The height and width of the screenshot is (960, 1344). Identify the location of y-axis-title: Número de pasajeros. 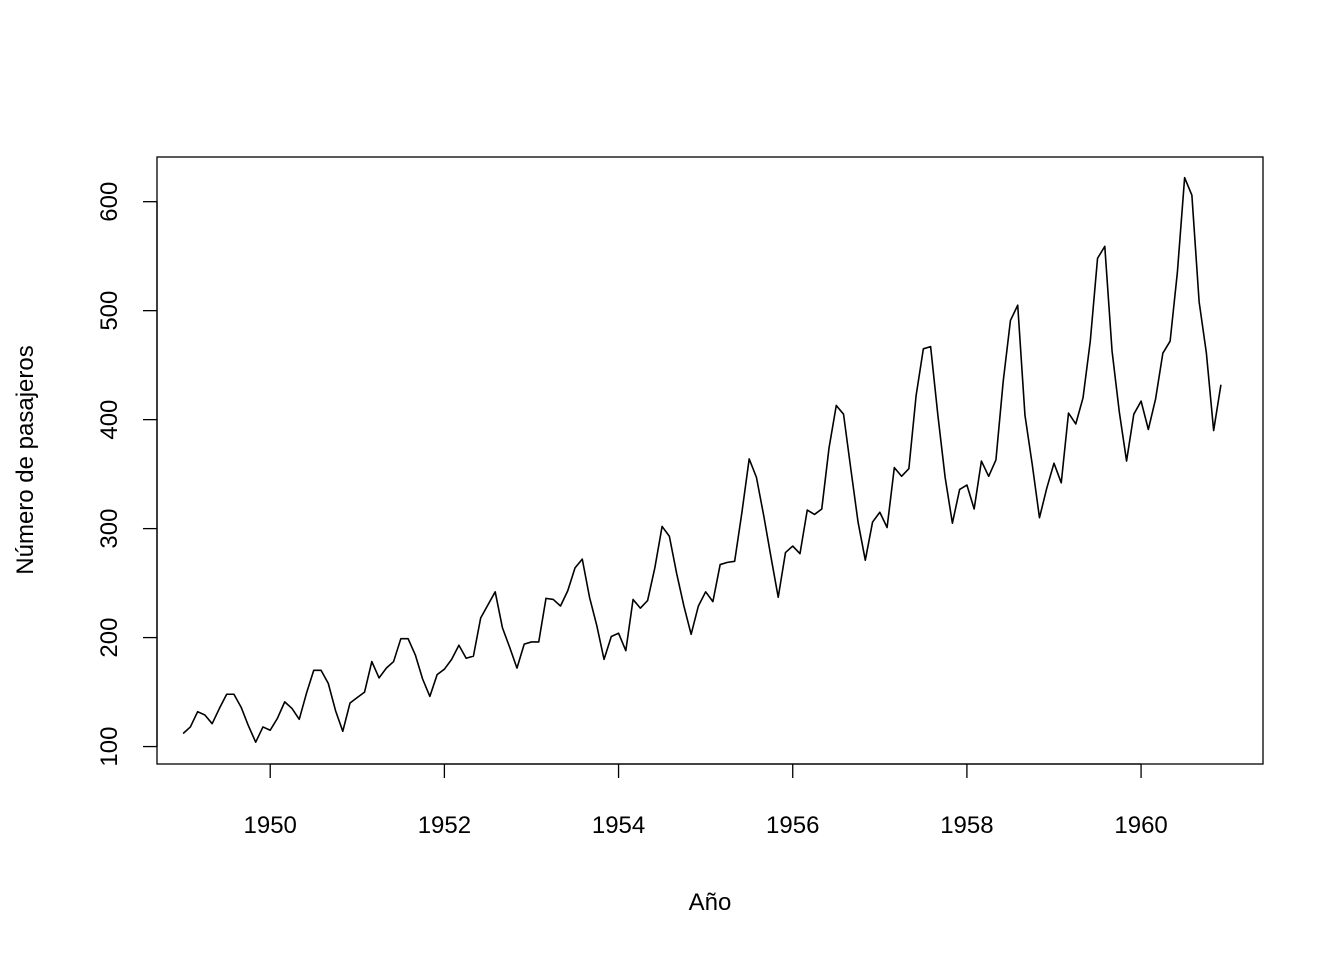
(25, 459).